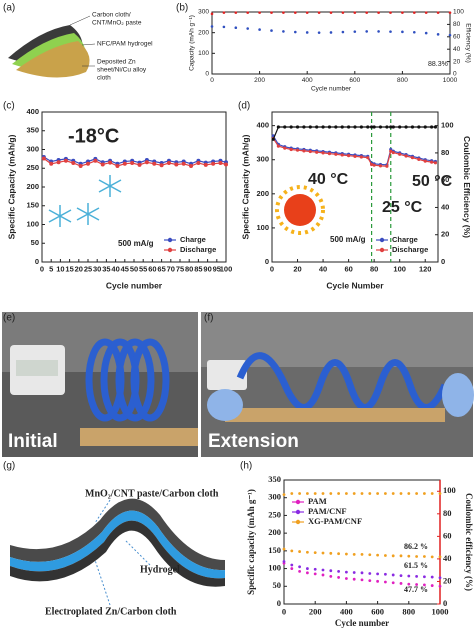  What do you see at coordinates (335, 521) in the screenshot?
I see `legend-label: XG-PAM/CNF` at bounding box center [335, 521].